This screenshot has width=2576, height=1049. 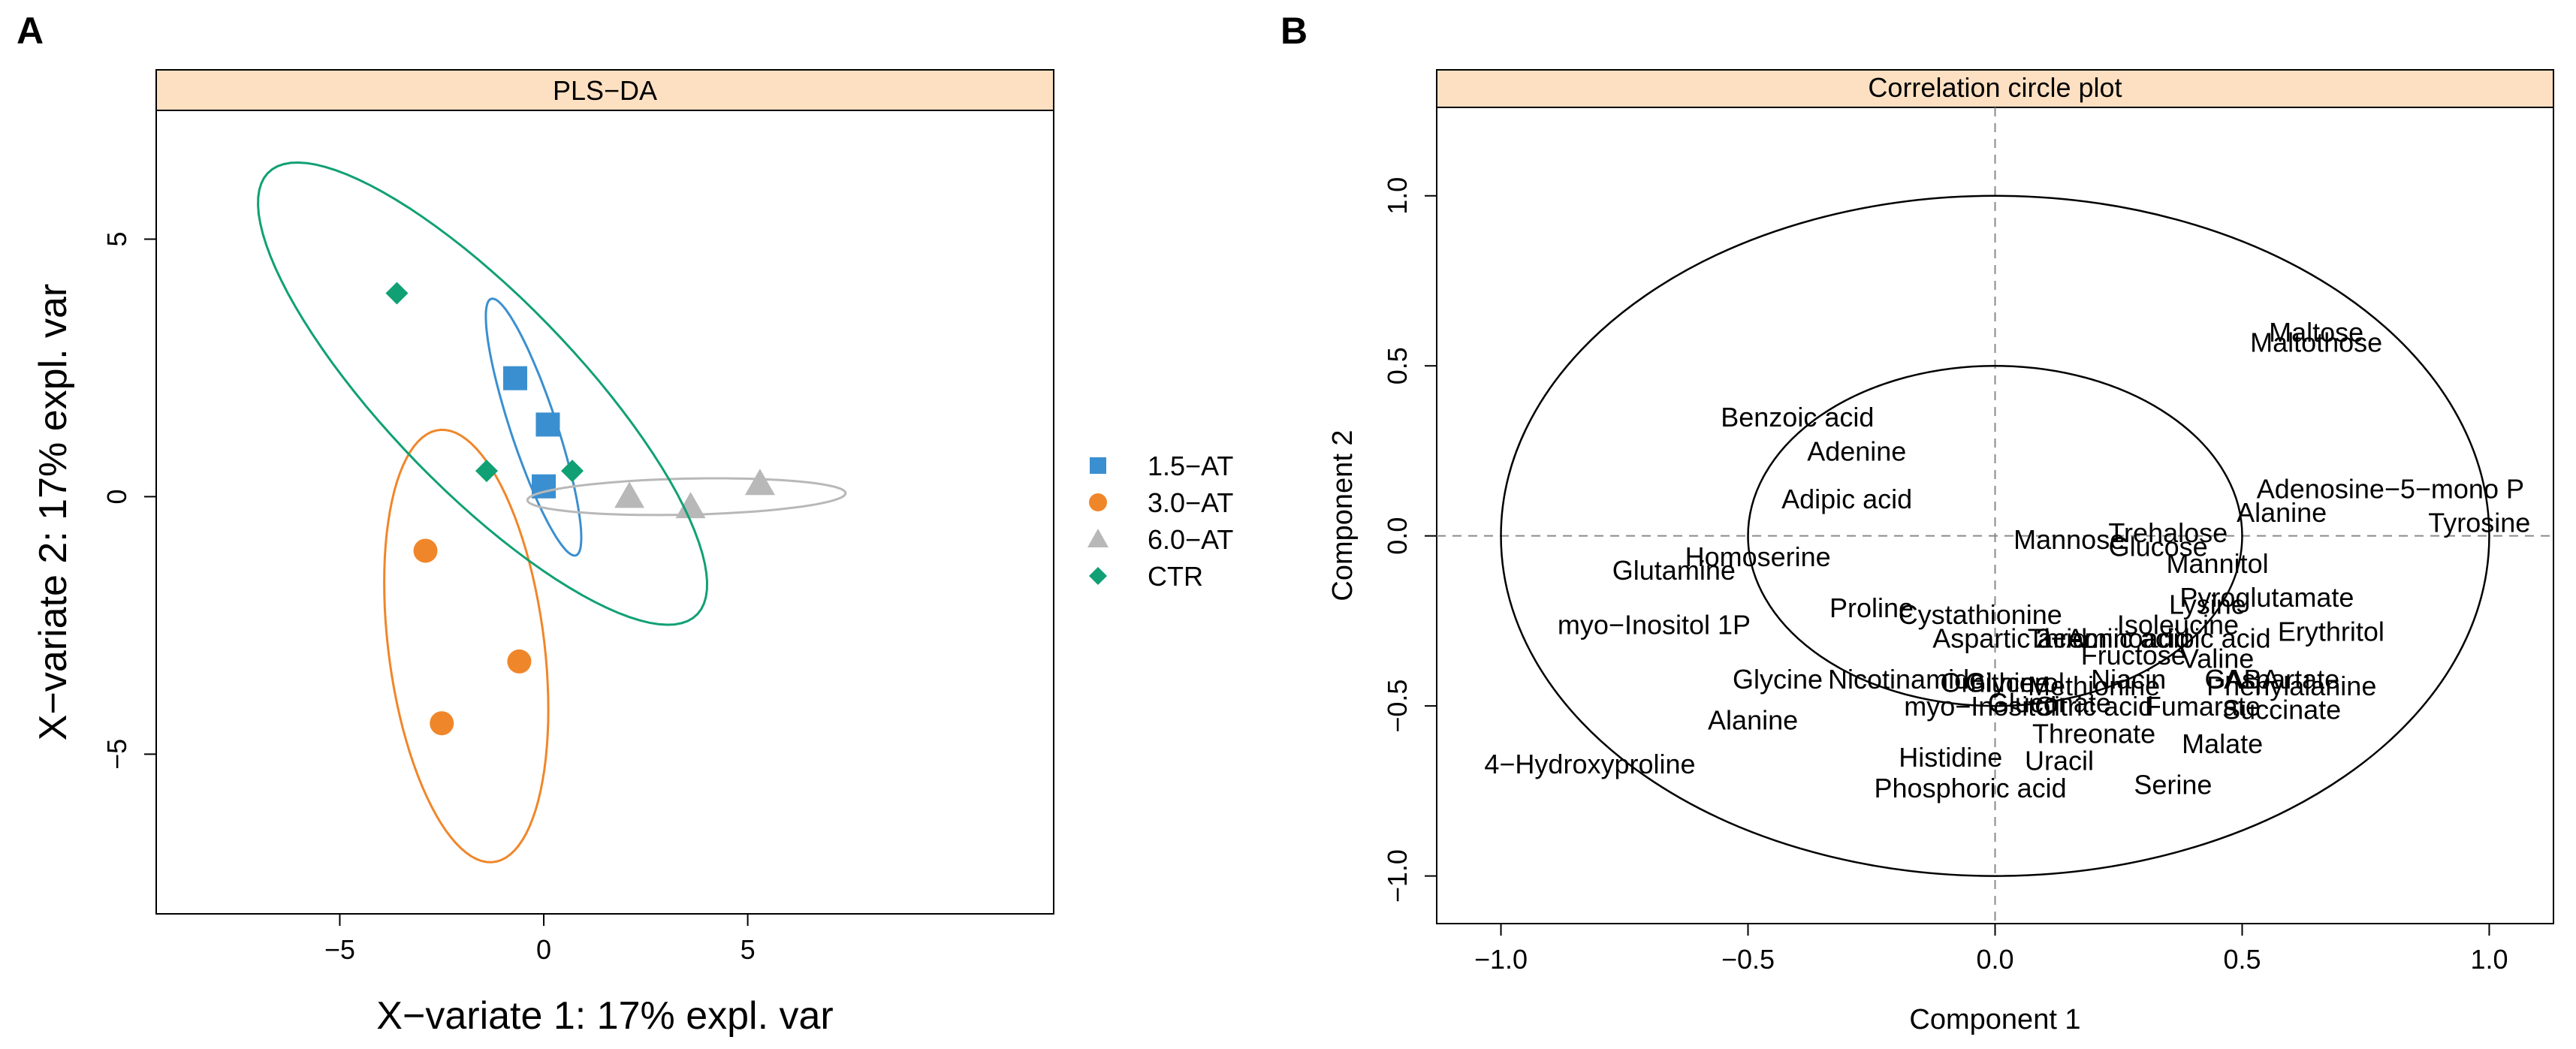 I want to click on confidence-ellipse-1-5-at, so click(x=533, y=427).